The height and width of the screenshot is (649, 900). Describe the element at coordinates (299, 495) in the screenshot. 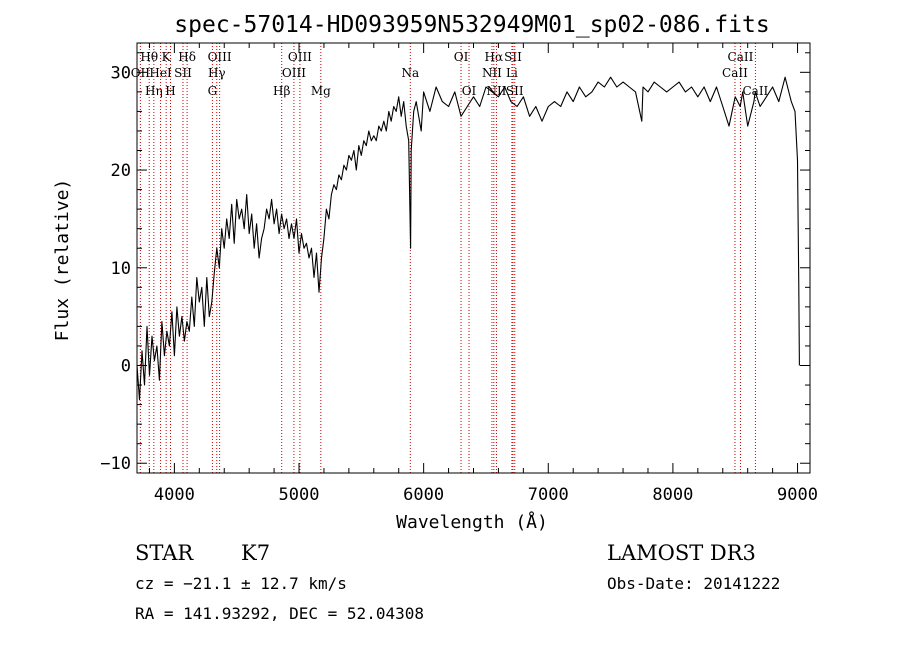

I see `x-tick-label: 5000` at that location.